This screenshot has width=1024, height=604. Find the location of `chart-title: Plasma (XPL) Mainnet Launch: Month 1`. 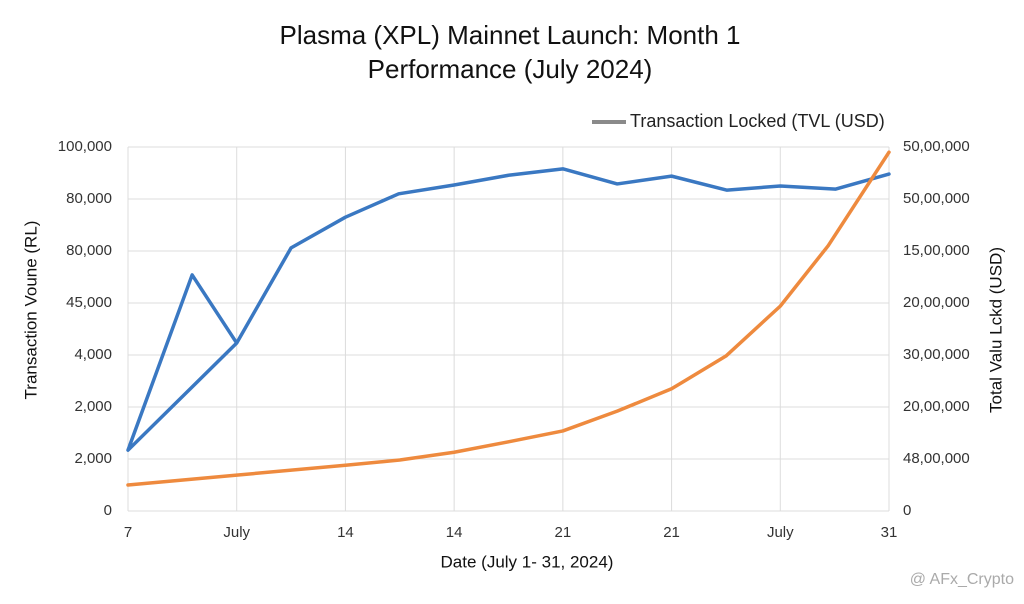

chart-title: Plasma (XPL) Mainnet Launch: Month 1 is located at coordinates (509, 35).